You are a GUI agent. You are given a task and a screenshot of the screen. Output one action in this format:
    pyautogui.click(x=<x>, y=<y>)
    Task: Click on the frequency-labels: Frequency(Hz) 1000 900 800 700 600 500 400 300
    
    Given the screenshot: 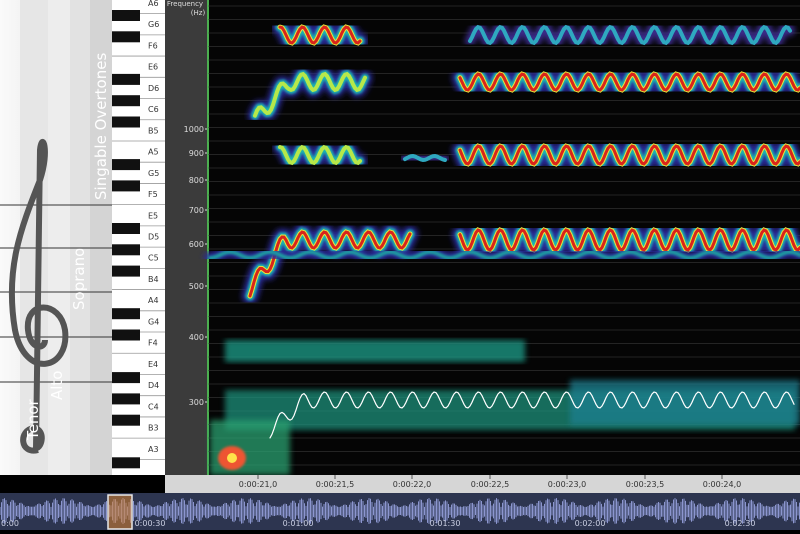 What is the action you would take?
    pyautogui.click(x=187, y=203)
    